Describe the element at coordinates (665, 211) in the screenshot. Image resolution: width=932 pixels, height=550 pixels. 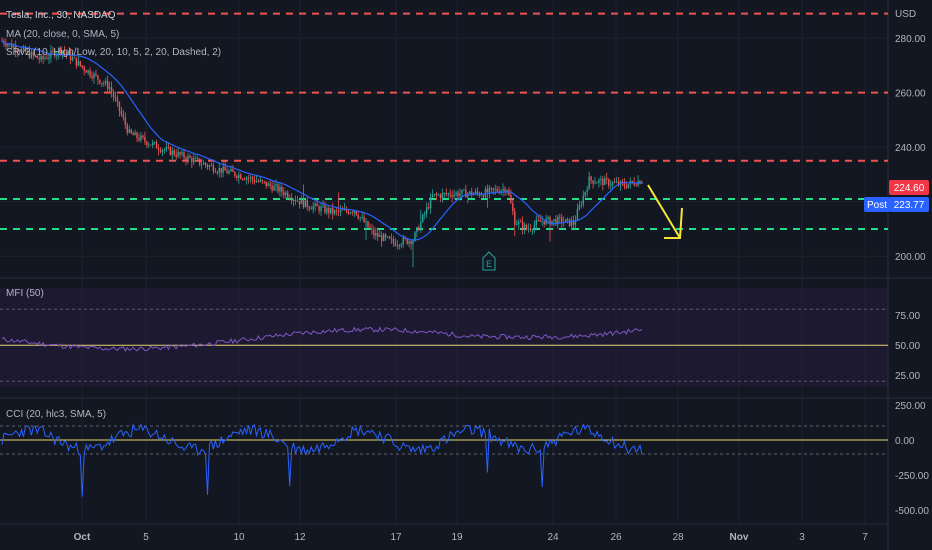
I see `down-arrow-annotation` at that location.